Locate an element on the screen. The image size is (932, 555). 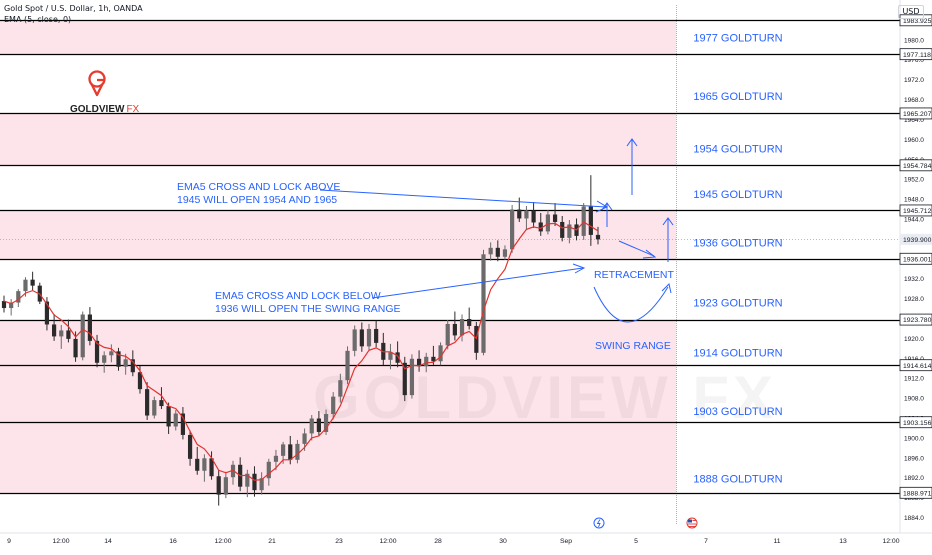
arrow-ema5-below-line is located at coordinates (477, 283).